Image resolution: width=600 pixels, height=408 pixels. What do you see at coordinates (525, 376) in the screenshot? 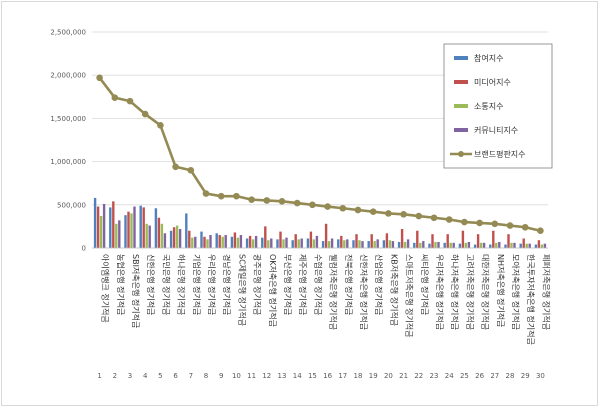
I see `x-number-label: 29` at bounding box center [525, 376].